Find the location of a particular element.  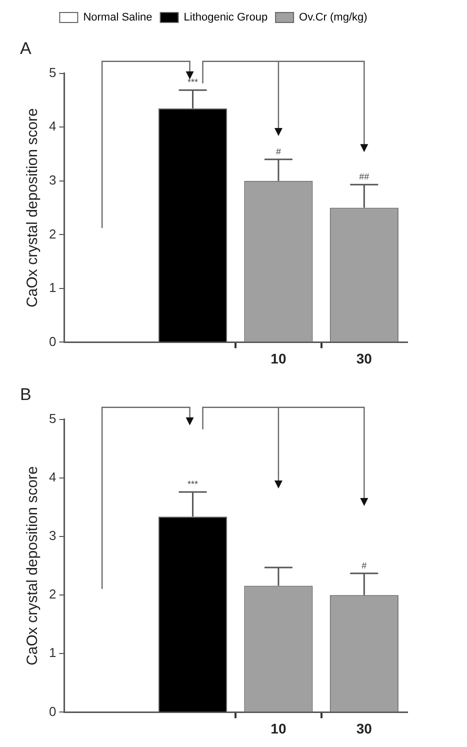

legend-label: Normal Saline is located at coordinates (117, 18).